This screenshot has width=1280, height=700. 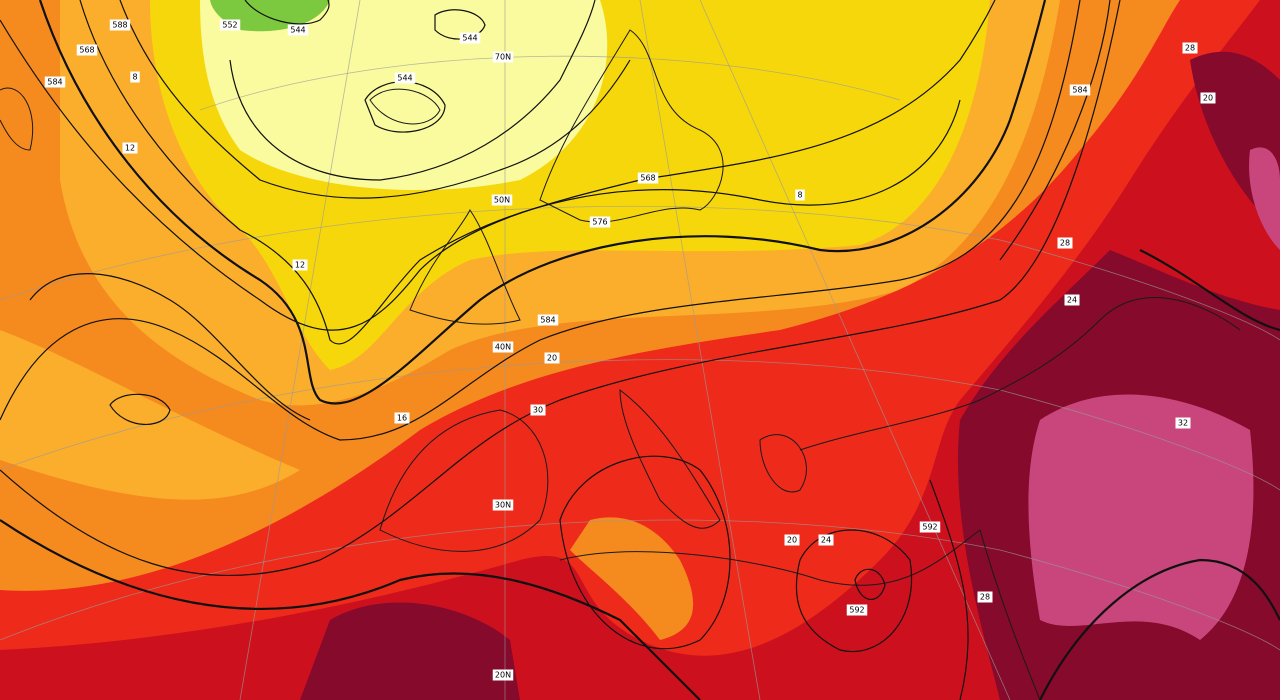 I want to click on scandinavia, so click(x=631, y=126).